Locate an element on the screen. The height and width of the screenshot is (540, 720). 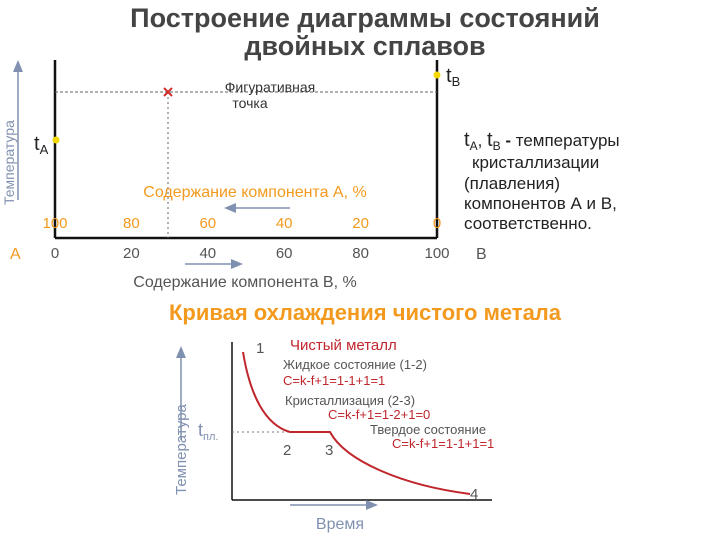
label: tB is located at coordinates (453, 77).